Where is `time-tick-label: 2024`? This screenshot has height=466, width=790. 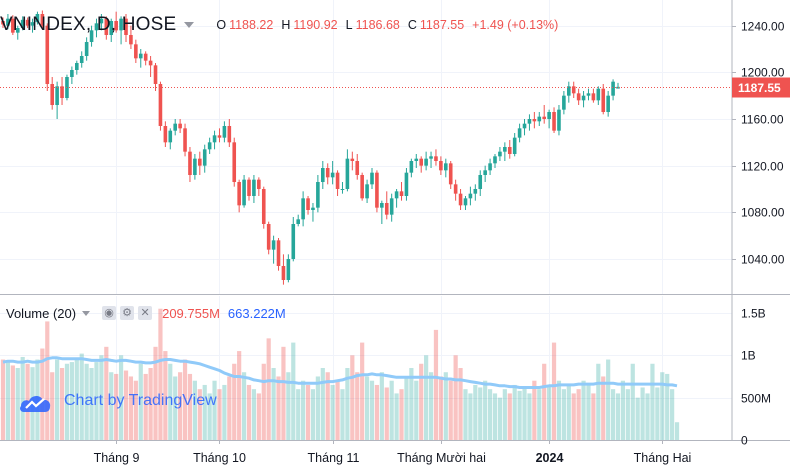 time-tick-label: 2024 is located at coordinates (550, 458).